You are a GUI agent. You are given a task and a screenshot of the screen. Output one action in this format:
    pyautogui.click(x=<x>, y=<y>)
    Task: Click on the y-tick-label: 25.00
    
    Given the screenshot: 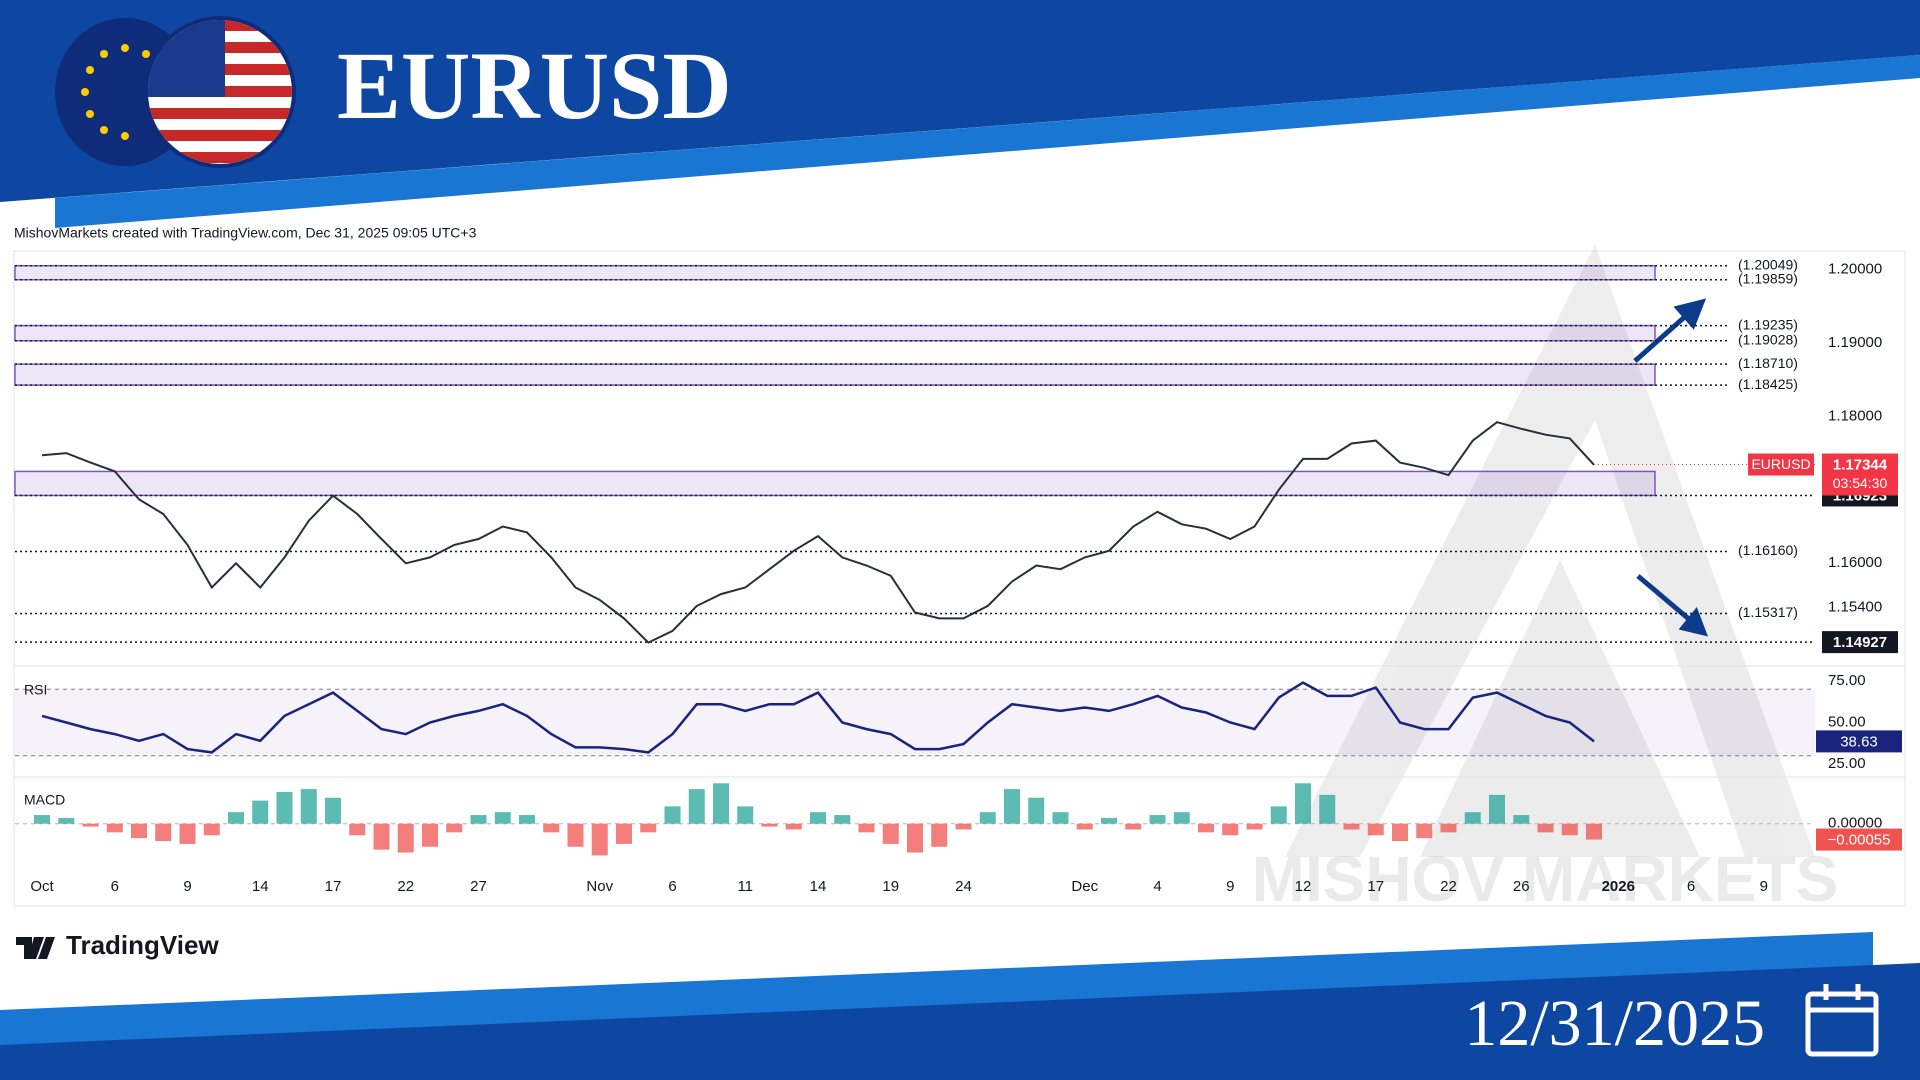 What is the action you would take?
    pyautogui.click(x=1847, y=763)
    